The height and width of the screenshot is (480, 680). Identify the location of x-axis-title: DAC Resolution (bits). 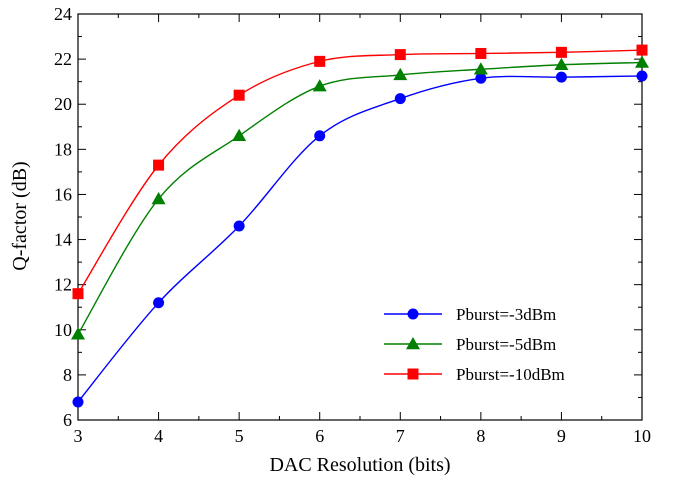
(359, 464).